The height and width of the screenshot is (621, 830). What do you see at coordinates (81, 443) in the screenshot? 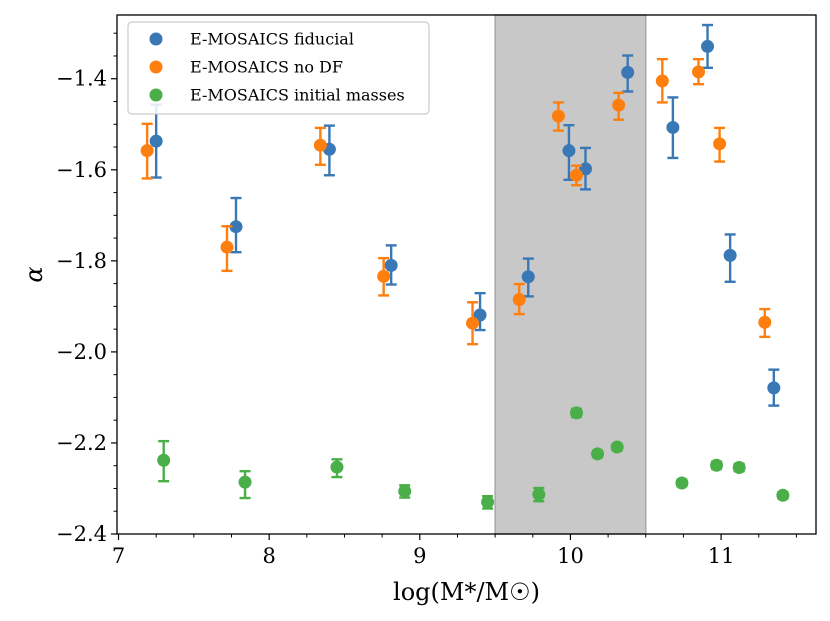
I see `y-tick-label: −2.2` at bounding box center [81, 443].